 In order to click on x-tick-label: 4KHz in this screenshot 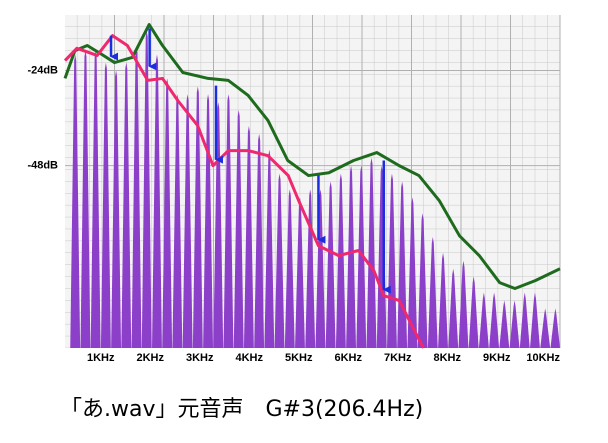, I will do `click(249, 358)`.